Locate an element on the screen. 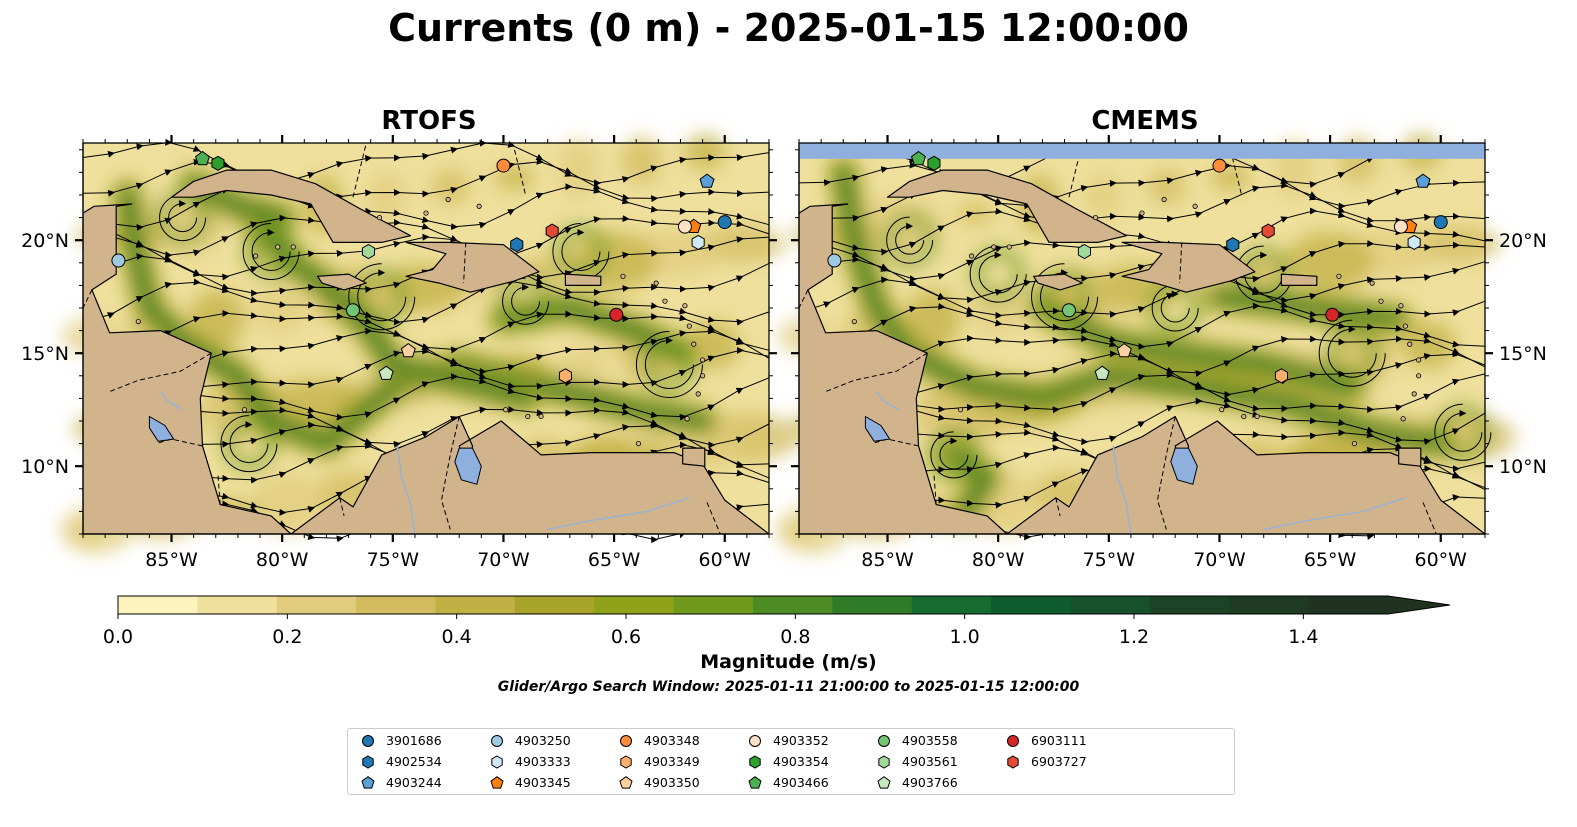 The image size is (1577, 827). legend-label: 4903766 is located at coordinates (930, 782).